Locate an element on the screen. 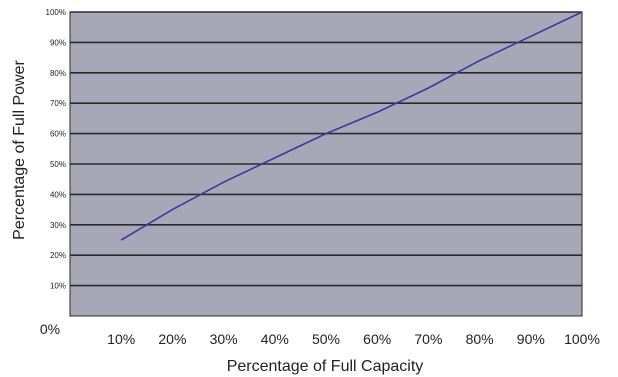 The image size is (618, 377). y-tick-label: 60% is located at coordinates (58, 134).